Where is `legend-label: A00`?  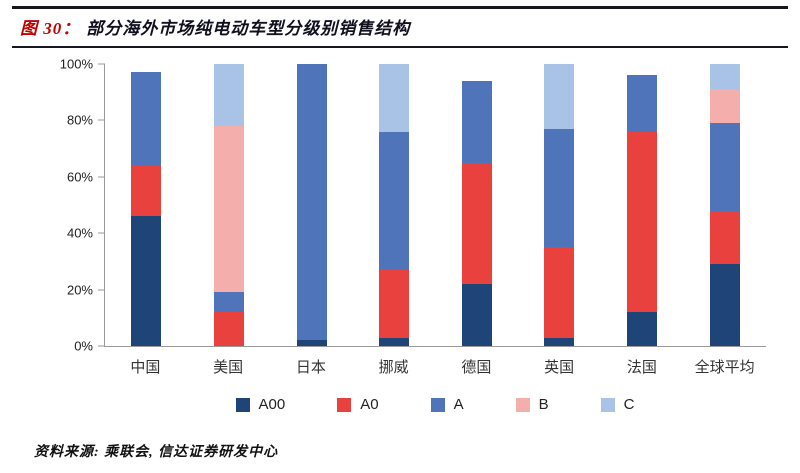
legend-label: A00 is located at coordinates (272, 404).